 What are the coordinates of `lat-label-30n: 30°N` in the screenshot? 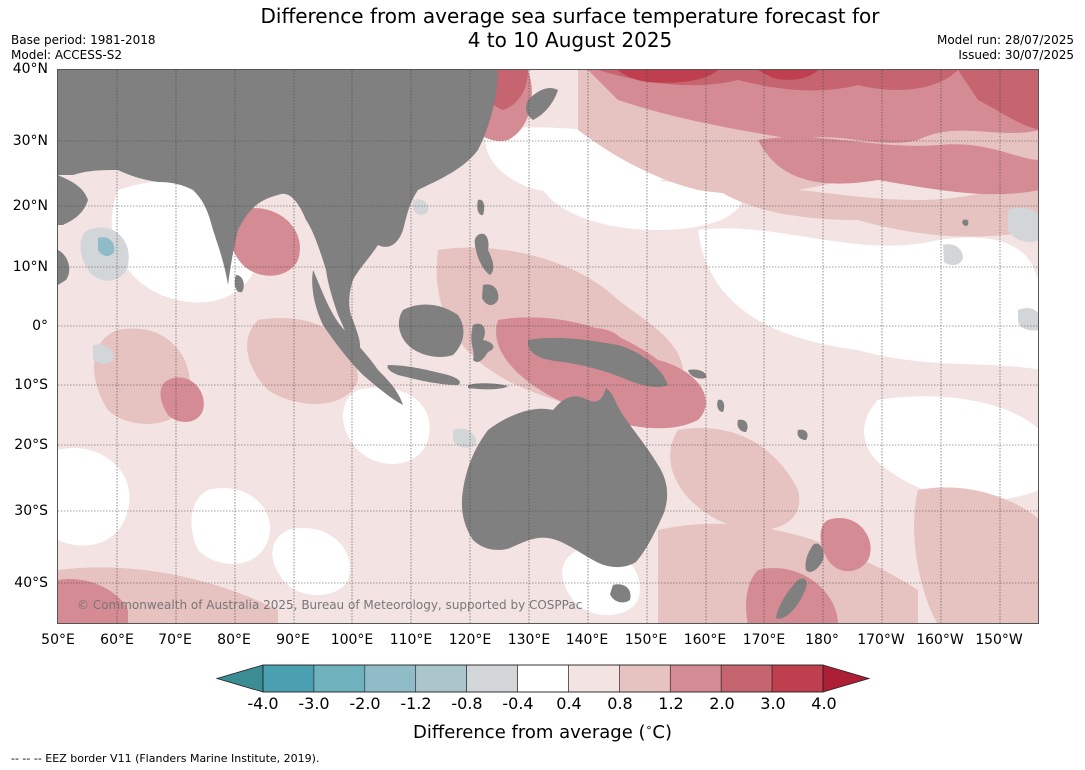 It's located at (30, 141).